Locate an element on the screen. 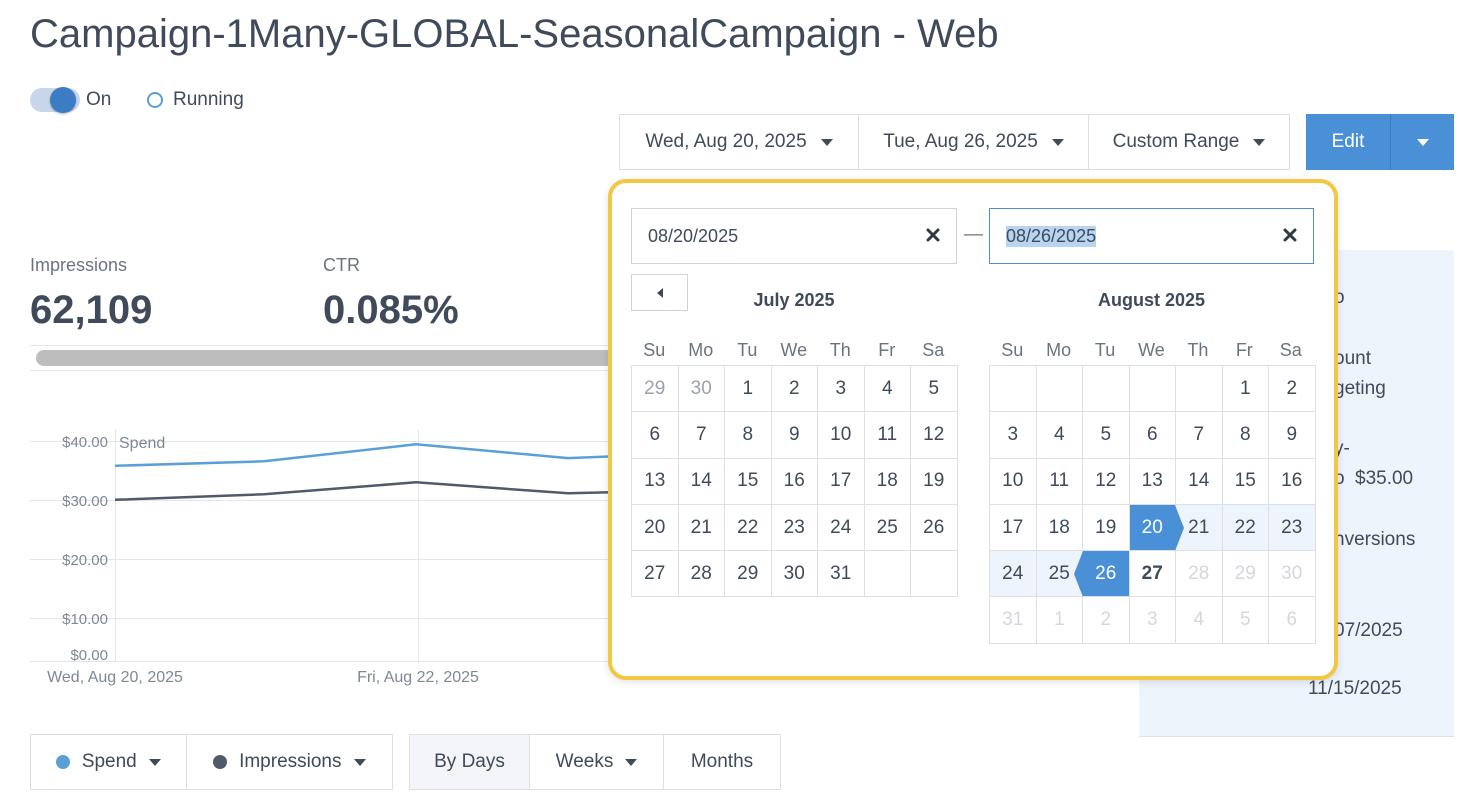 This screenshot has width=1482, height=806. clear-start-icon is located at coordinates (933, 235).